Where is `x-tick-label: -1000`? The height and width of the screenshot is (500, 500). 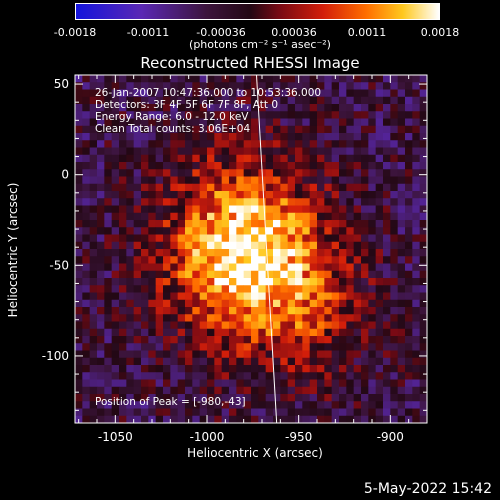 x-tick-label: -1000 is located at coordinates (207, 437).